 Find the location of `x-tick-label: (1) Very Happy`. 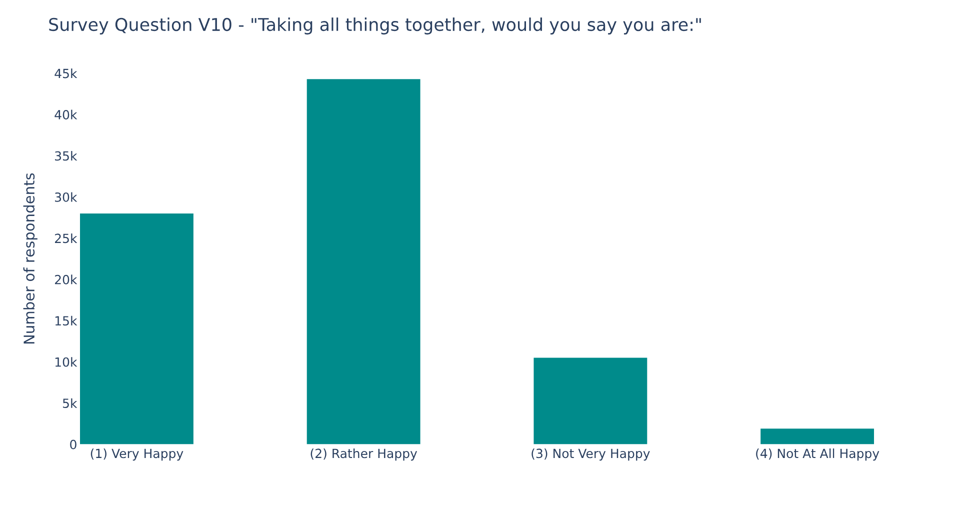

x-tick-label: (1) Very Happy is located at coordinates (137, 454).